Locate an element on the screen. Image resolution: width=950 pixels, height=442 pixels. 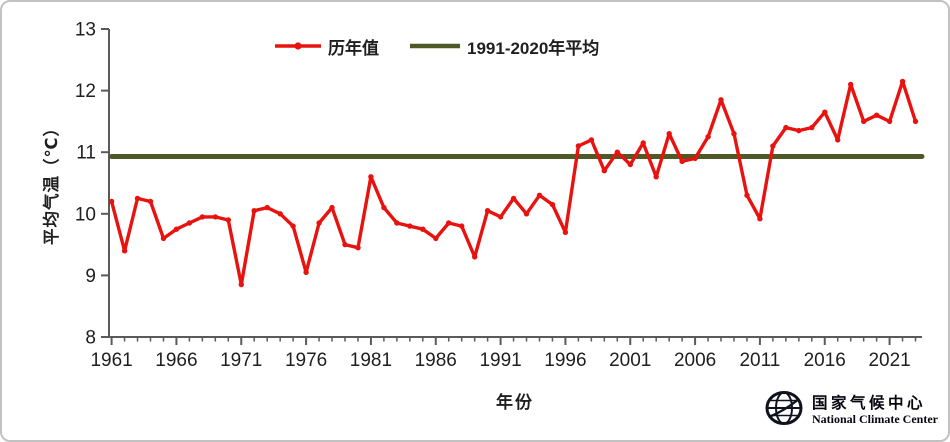
org-name-cn: 国家气候中心 is located at coordinates (869, 403).